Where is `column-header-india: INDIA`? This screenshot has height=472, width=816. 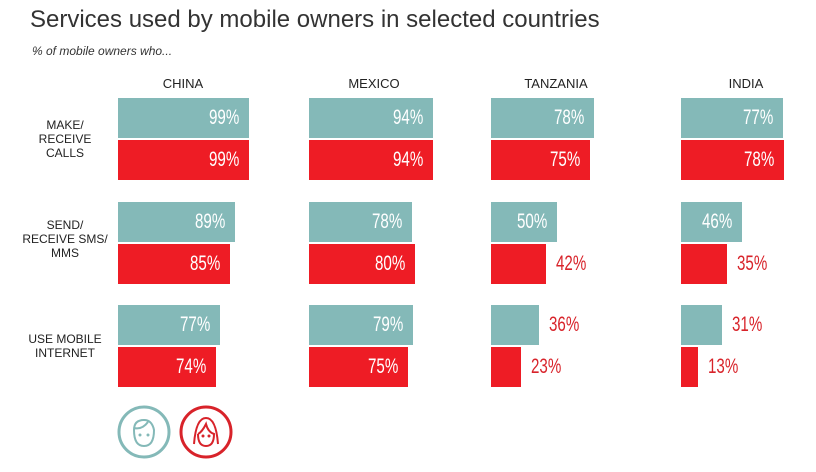
column-header-india: INDIA is located at coordinates (746, 83).